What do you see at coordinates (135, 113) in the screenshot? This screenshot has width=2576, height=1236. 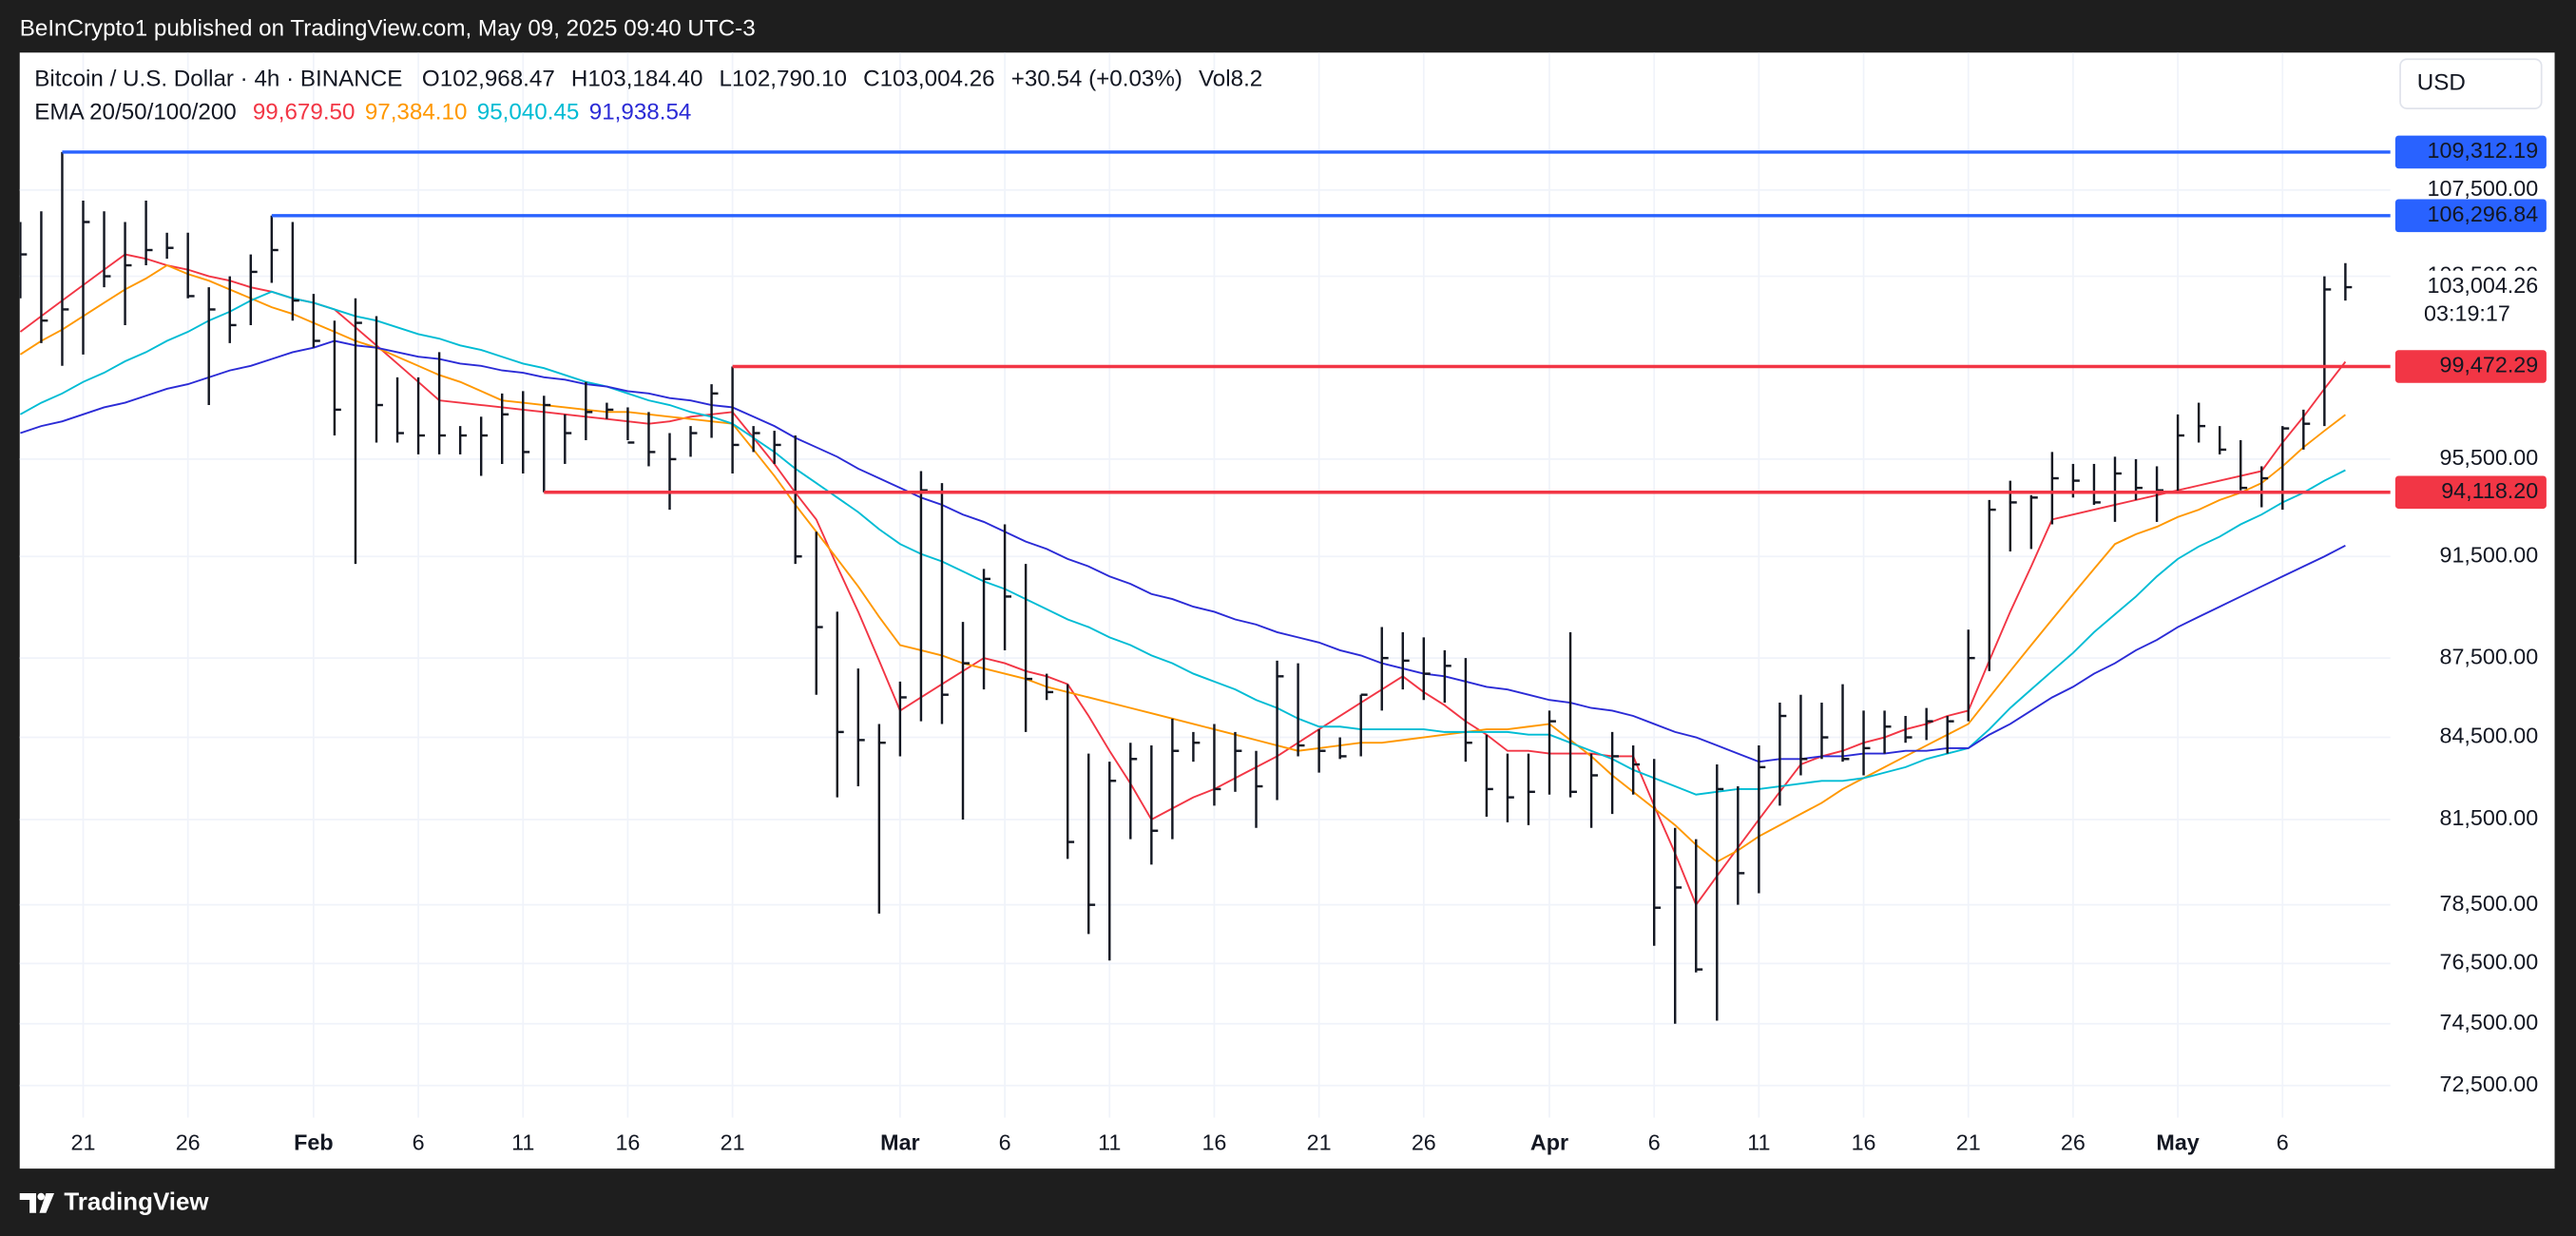 I see `ema-label: EMA 20/50/100/200` at bounding box center [135, 113].